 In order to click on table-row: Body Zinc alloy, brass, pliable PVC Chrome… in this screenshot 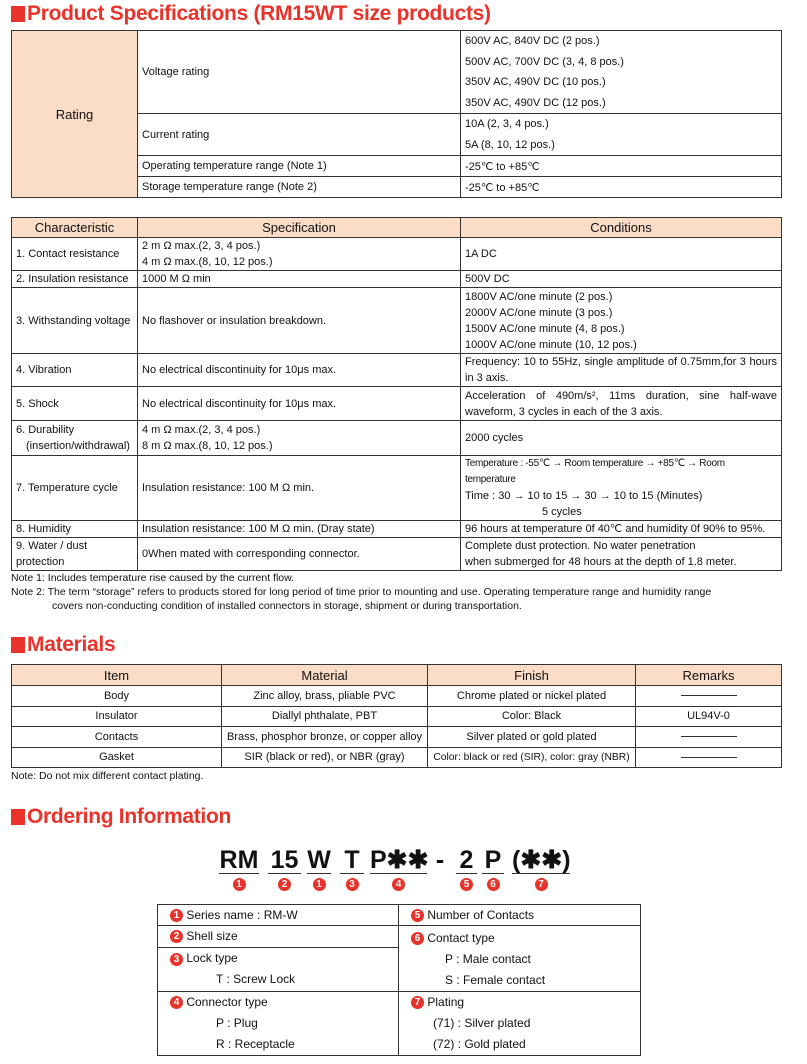, I will do `click(396, 696)`.